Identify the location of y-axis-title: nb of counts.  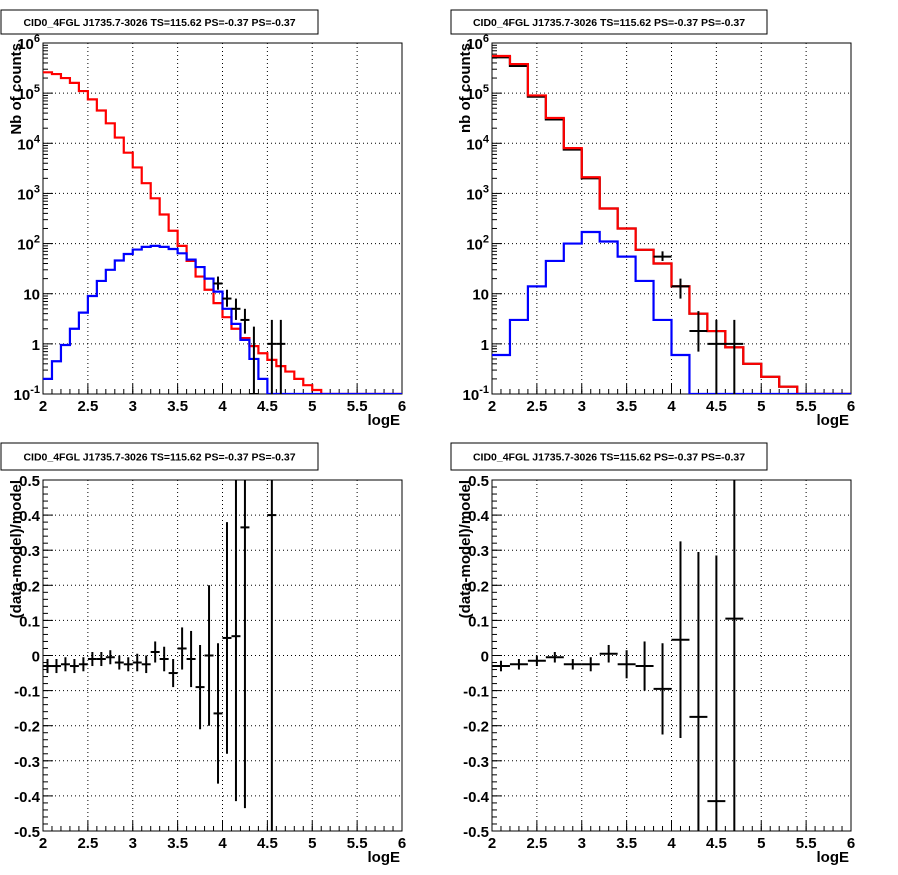
(465, 88).